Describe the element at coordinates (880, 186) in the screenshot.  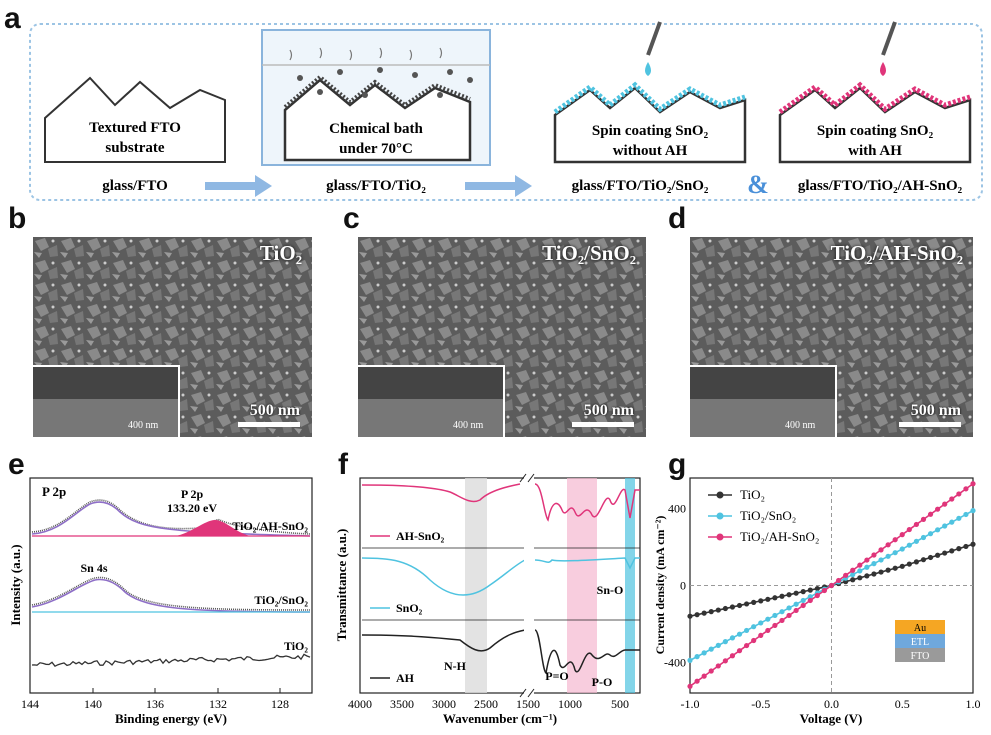
I see `step4-caption: glass/FTO/TiO₂/AH-SnO₂` at that location.